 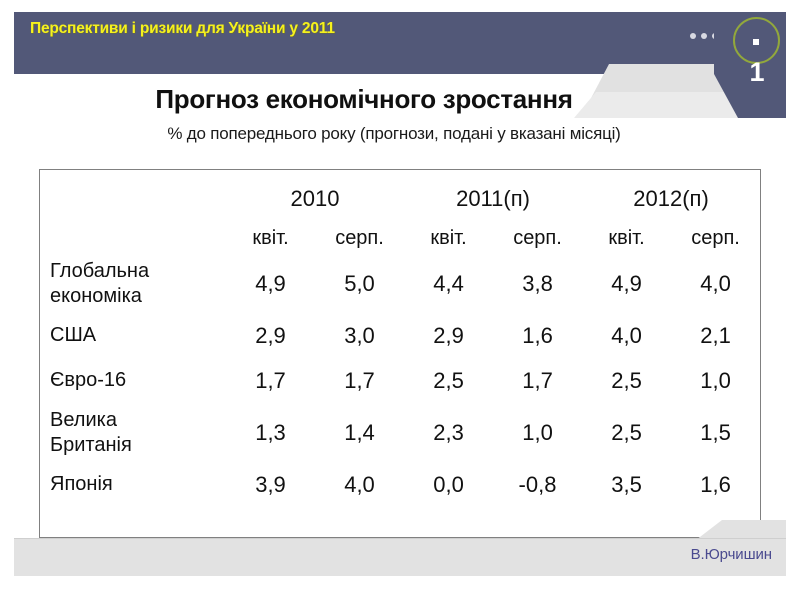 I want to click on cell-value: 0,0, so click(x=448, y=484).